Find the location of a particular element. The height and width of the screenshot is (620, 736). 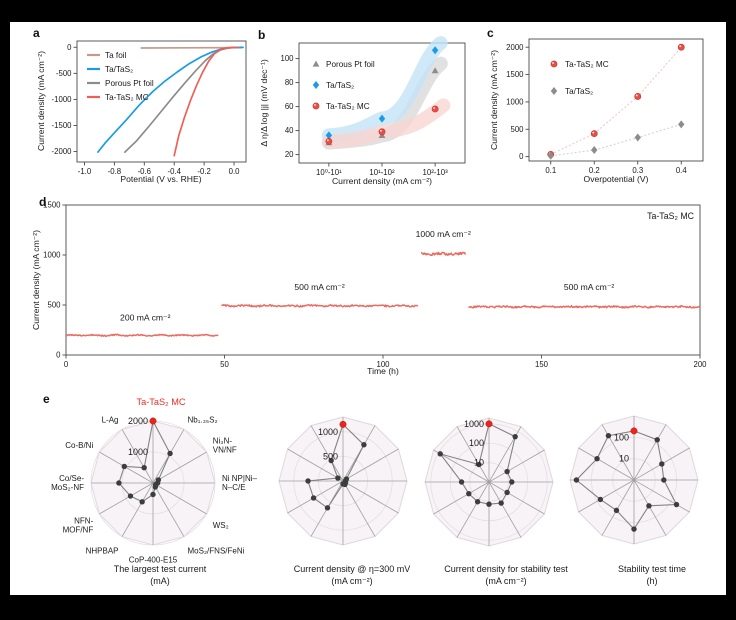

svg-text: VN/NF is located at coordinates (225, 450).